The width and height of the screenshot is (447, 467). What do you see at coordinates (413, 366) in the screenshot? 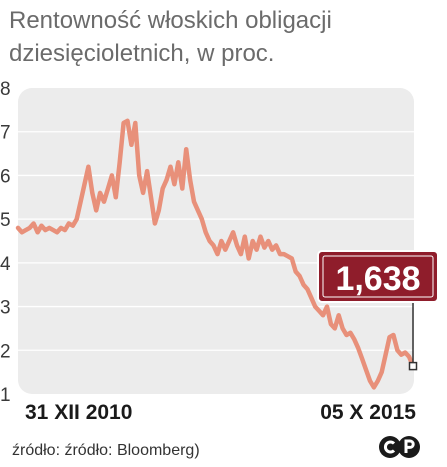
I see `last-point-marker` at bounding box center [413, 366].